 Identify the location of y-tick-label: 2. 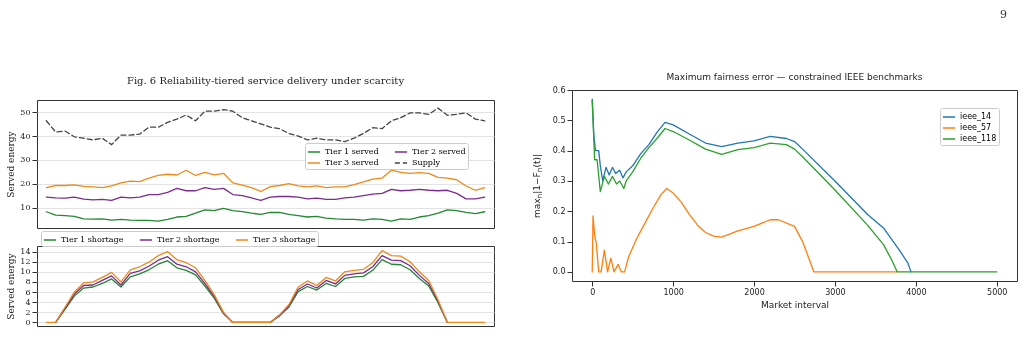
(28, 312).